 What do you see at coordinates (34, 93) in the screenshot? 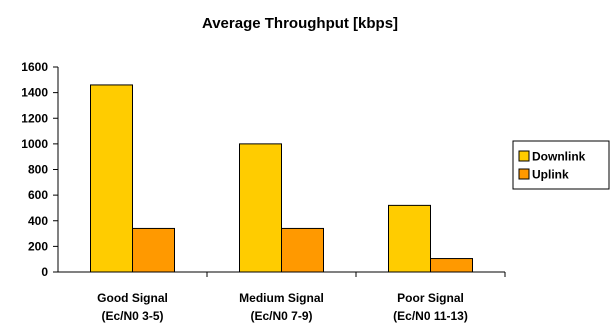
I see `y-tick-label: 1400` at bounding box center [34, 93].